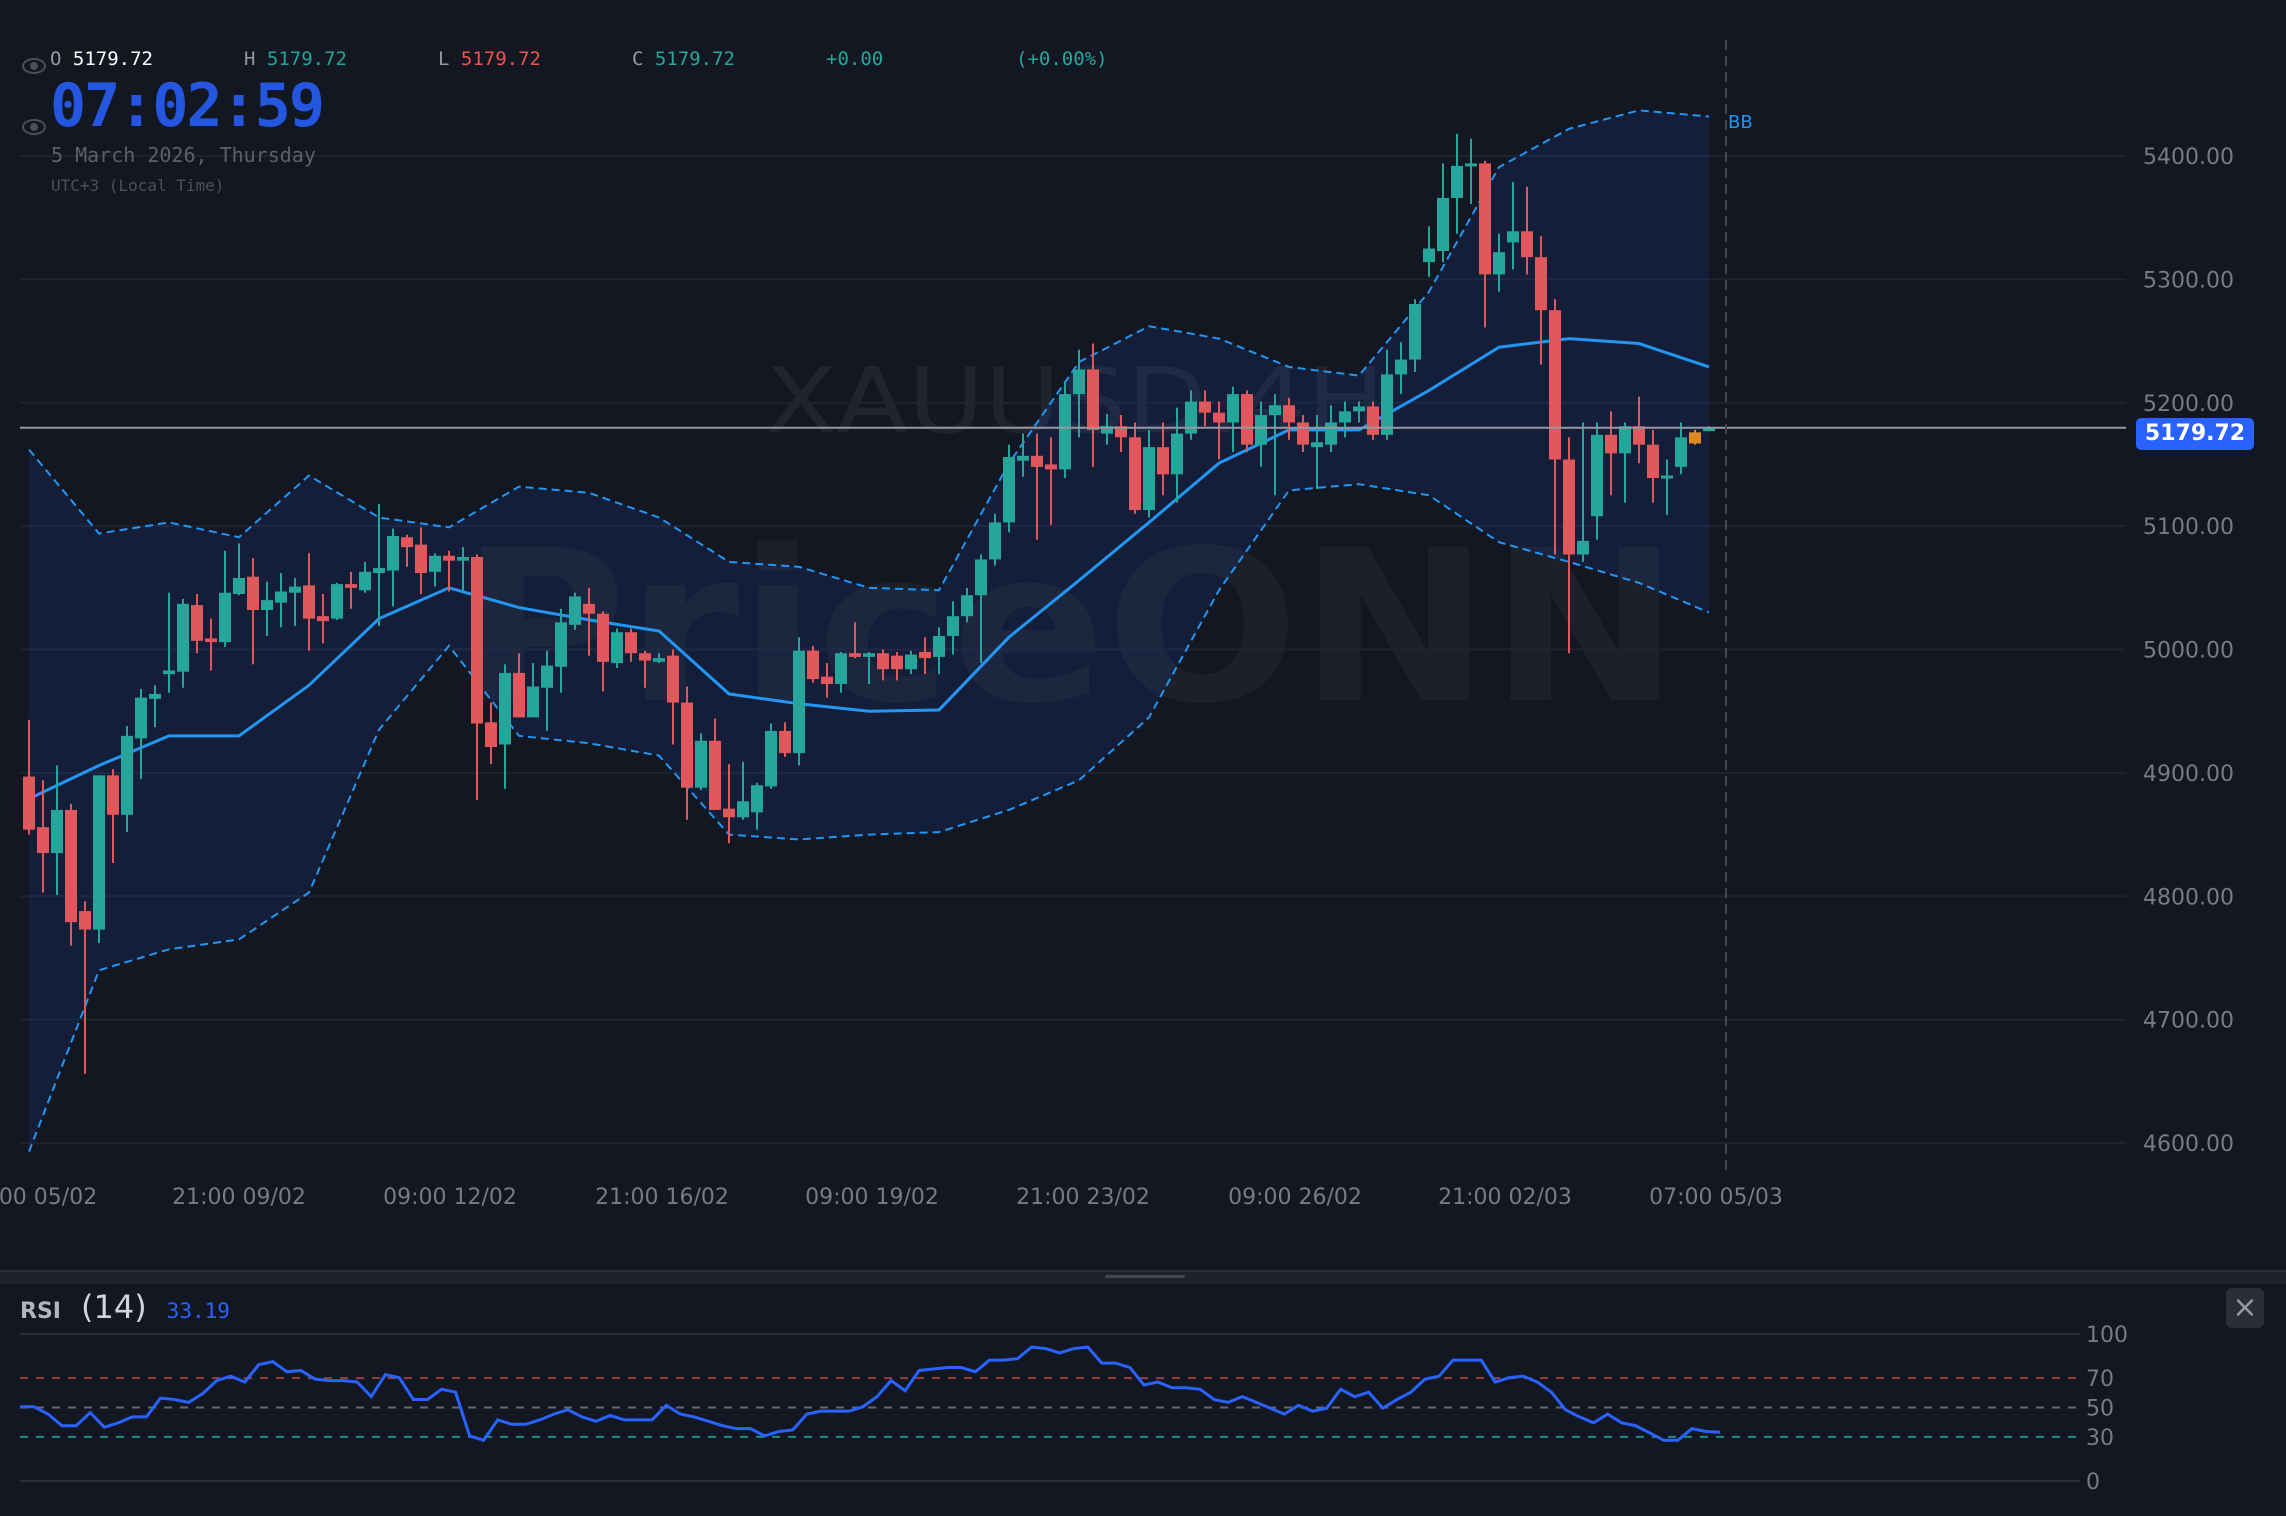  I want to click on rsi-length: (14), so click(113, 1307).